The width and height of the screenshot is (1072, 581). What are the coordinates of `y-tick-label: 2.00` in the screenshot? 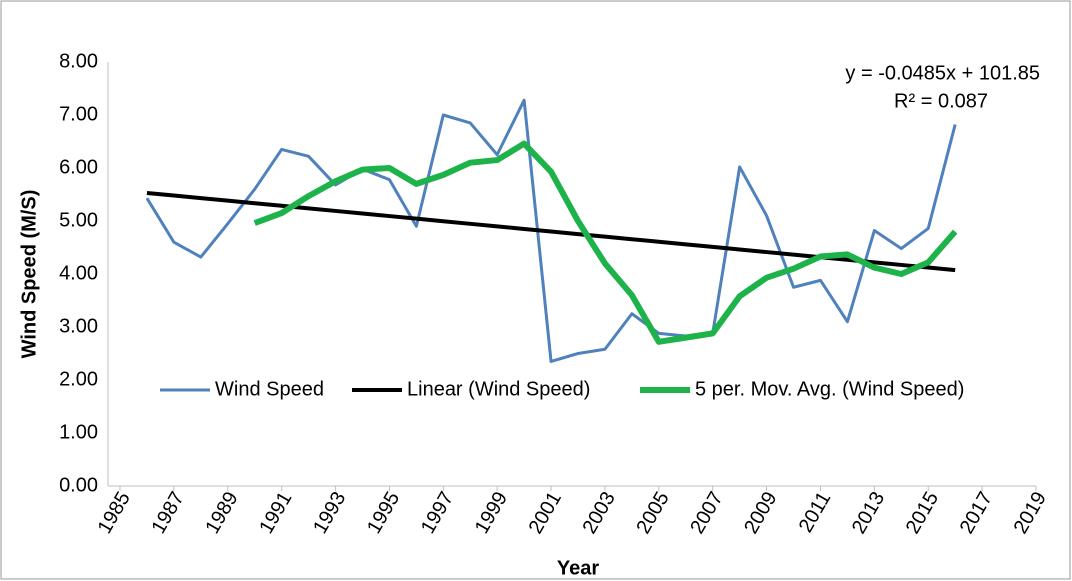 It's located at (78, 379).